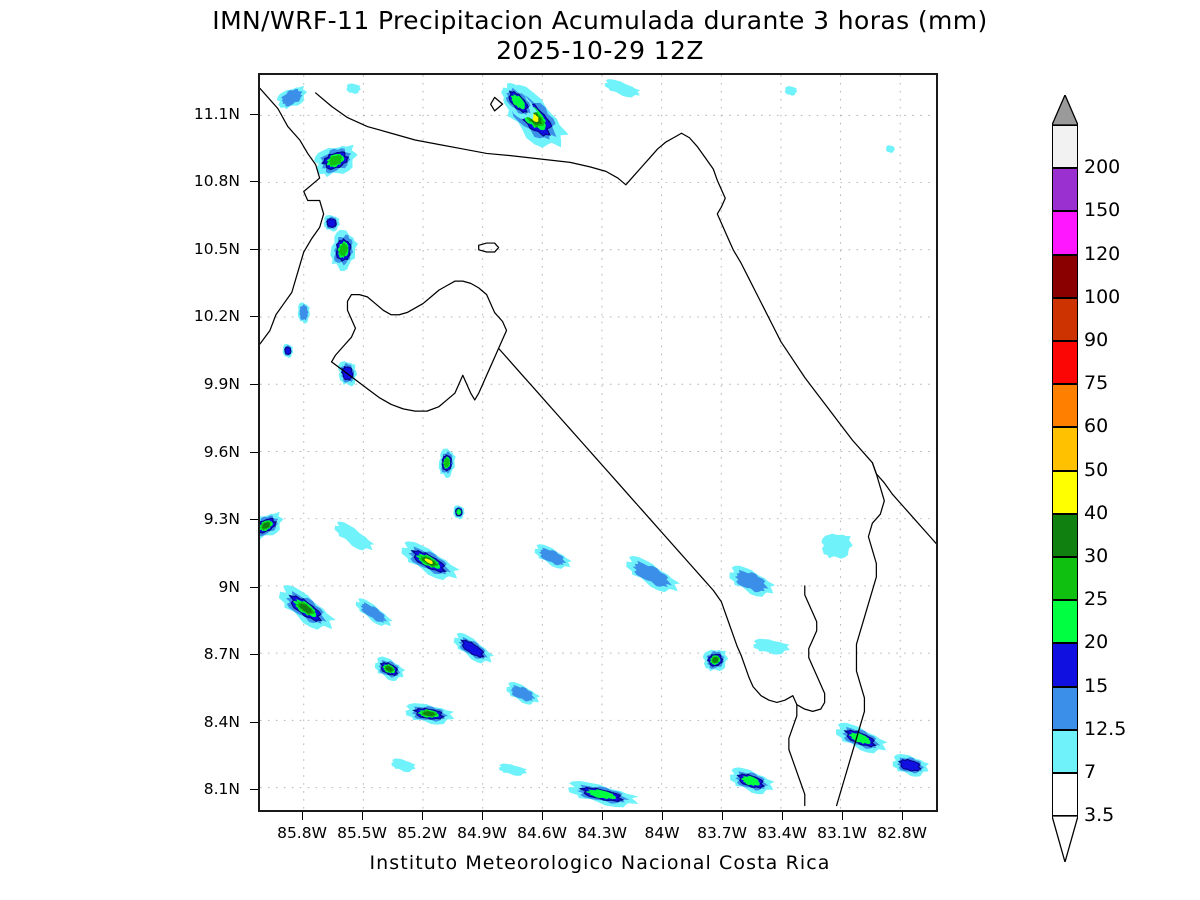 The height and width of the screenshot is (900, 1200). What do you see at coordinates (1090, 772) in the screenshot?
I see `colorbar-tick-label: 7` at bounding box center [1090, 772].